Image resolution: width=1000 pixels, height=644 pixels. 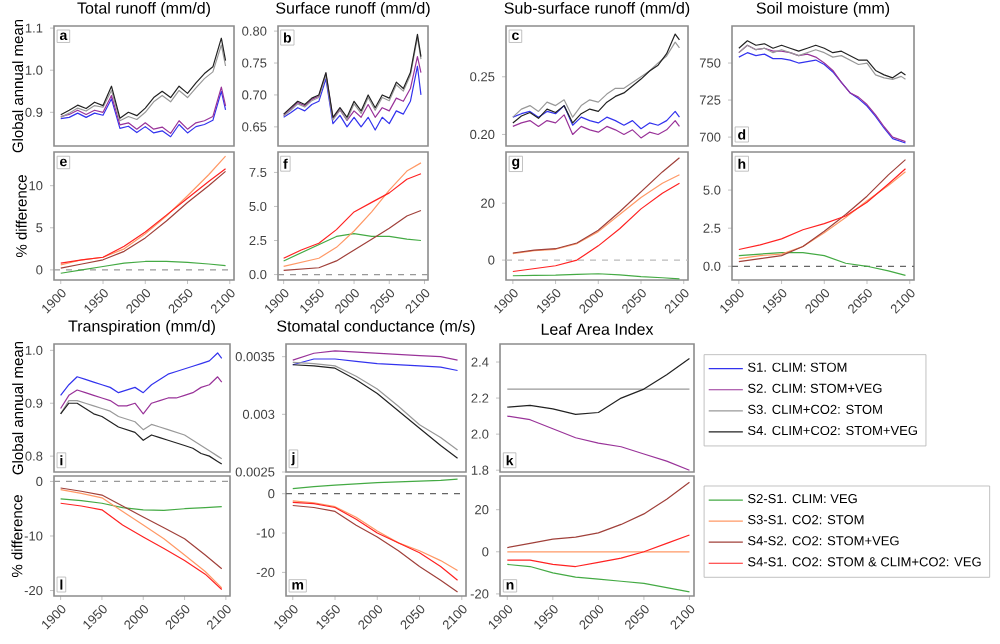 I want to click on chart-title: Soil moisture (mm), so click(x=823, y=9).